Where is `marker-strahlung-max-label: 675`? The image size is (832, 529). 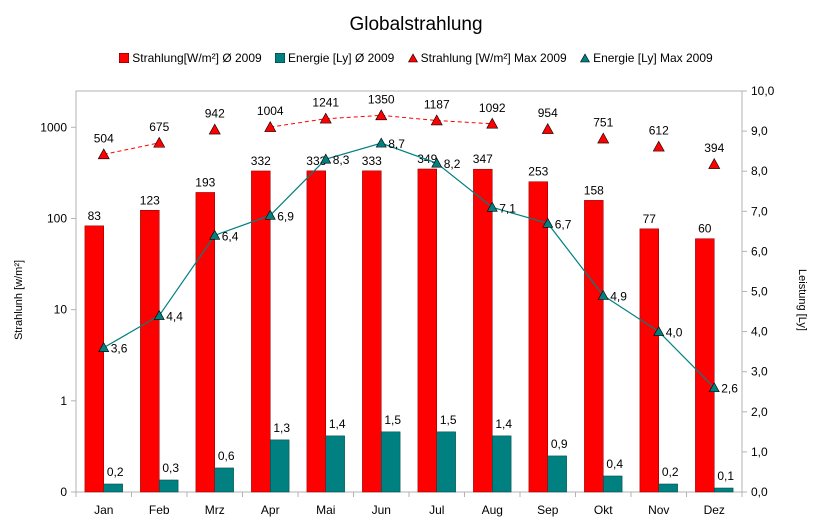 marker-strahlung-max-label: 675 is located at coordinates (159, 127).